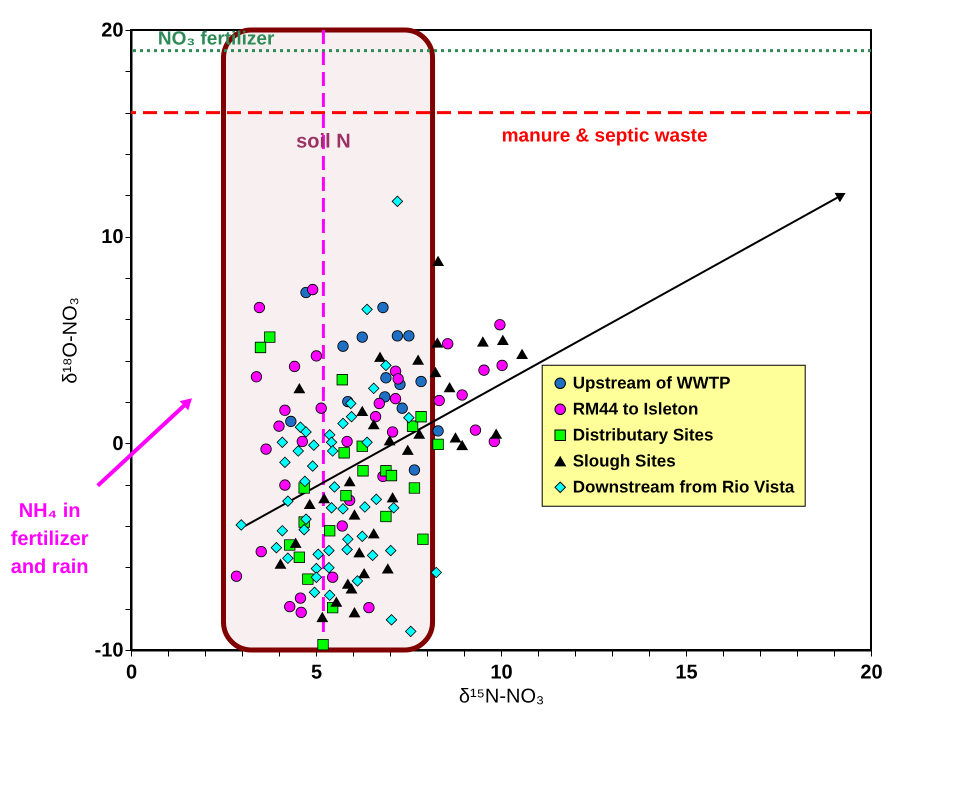  Describe the element at coordinates (651, 382) in the screenshot. I see `legend-label: Upstream of WWTP` at that location.